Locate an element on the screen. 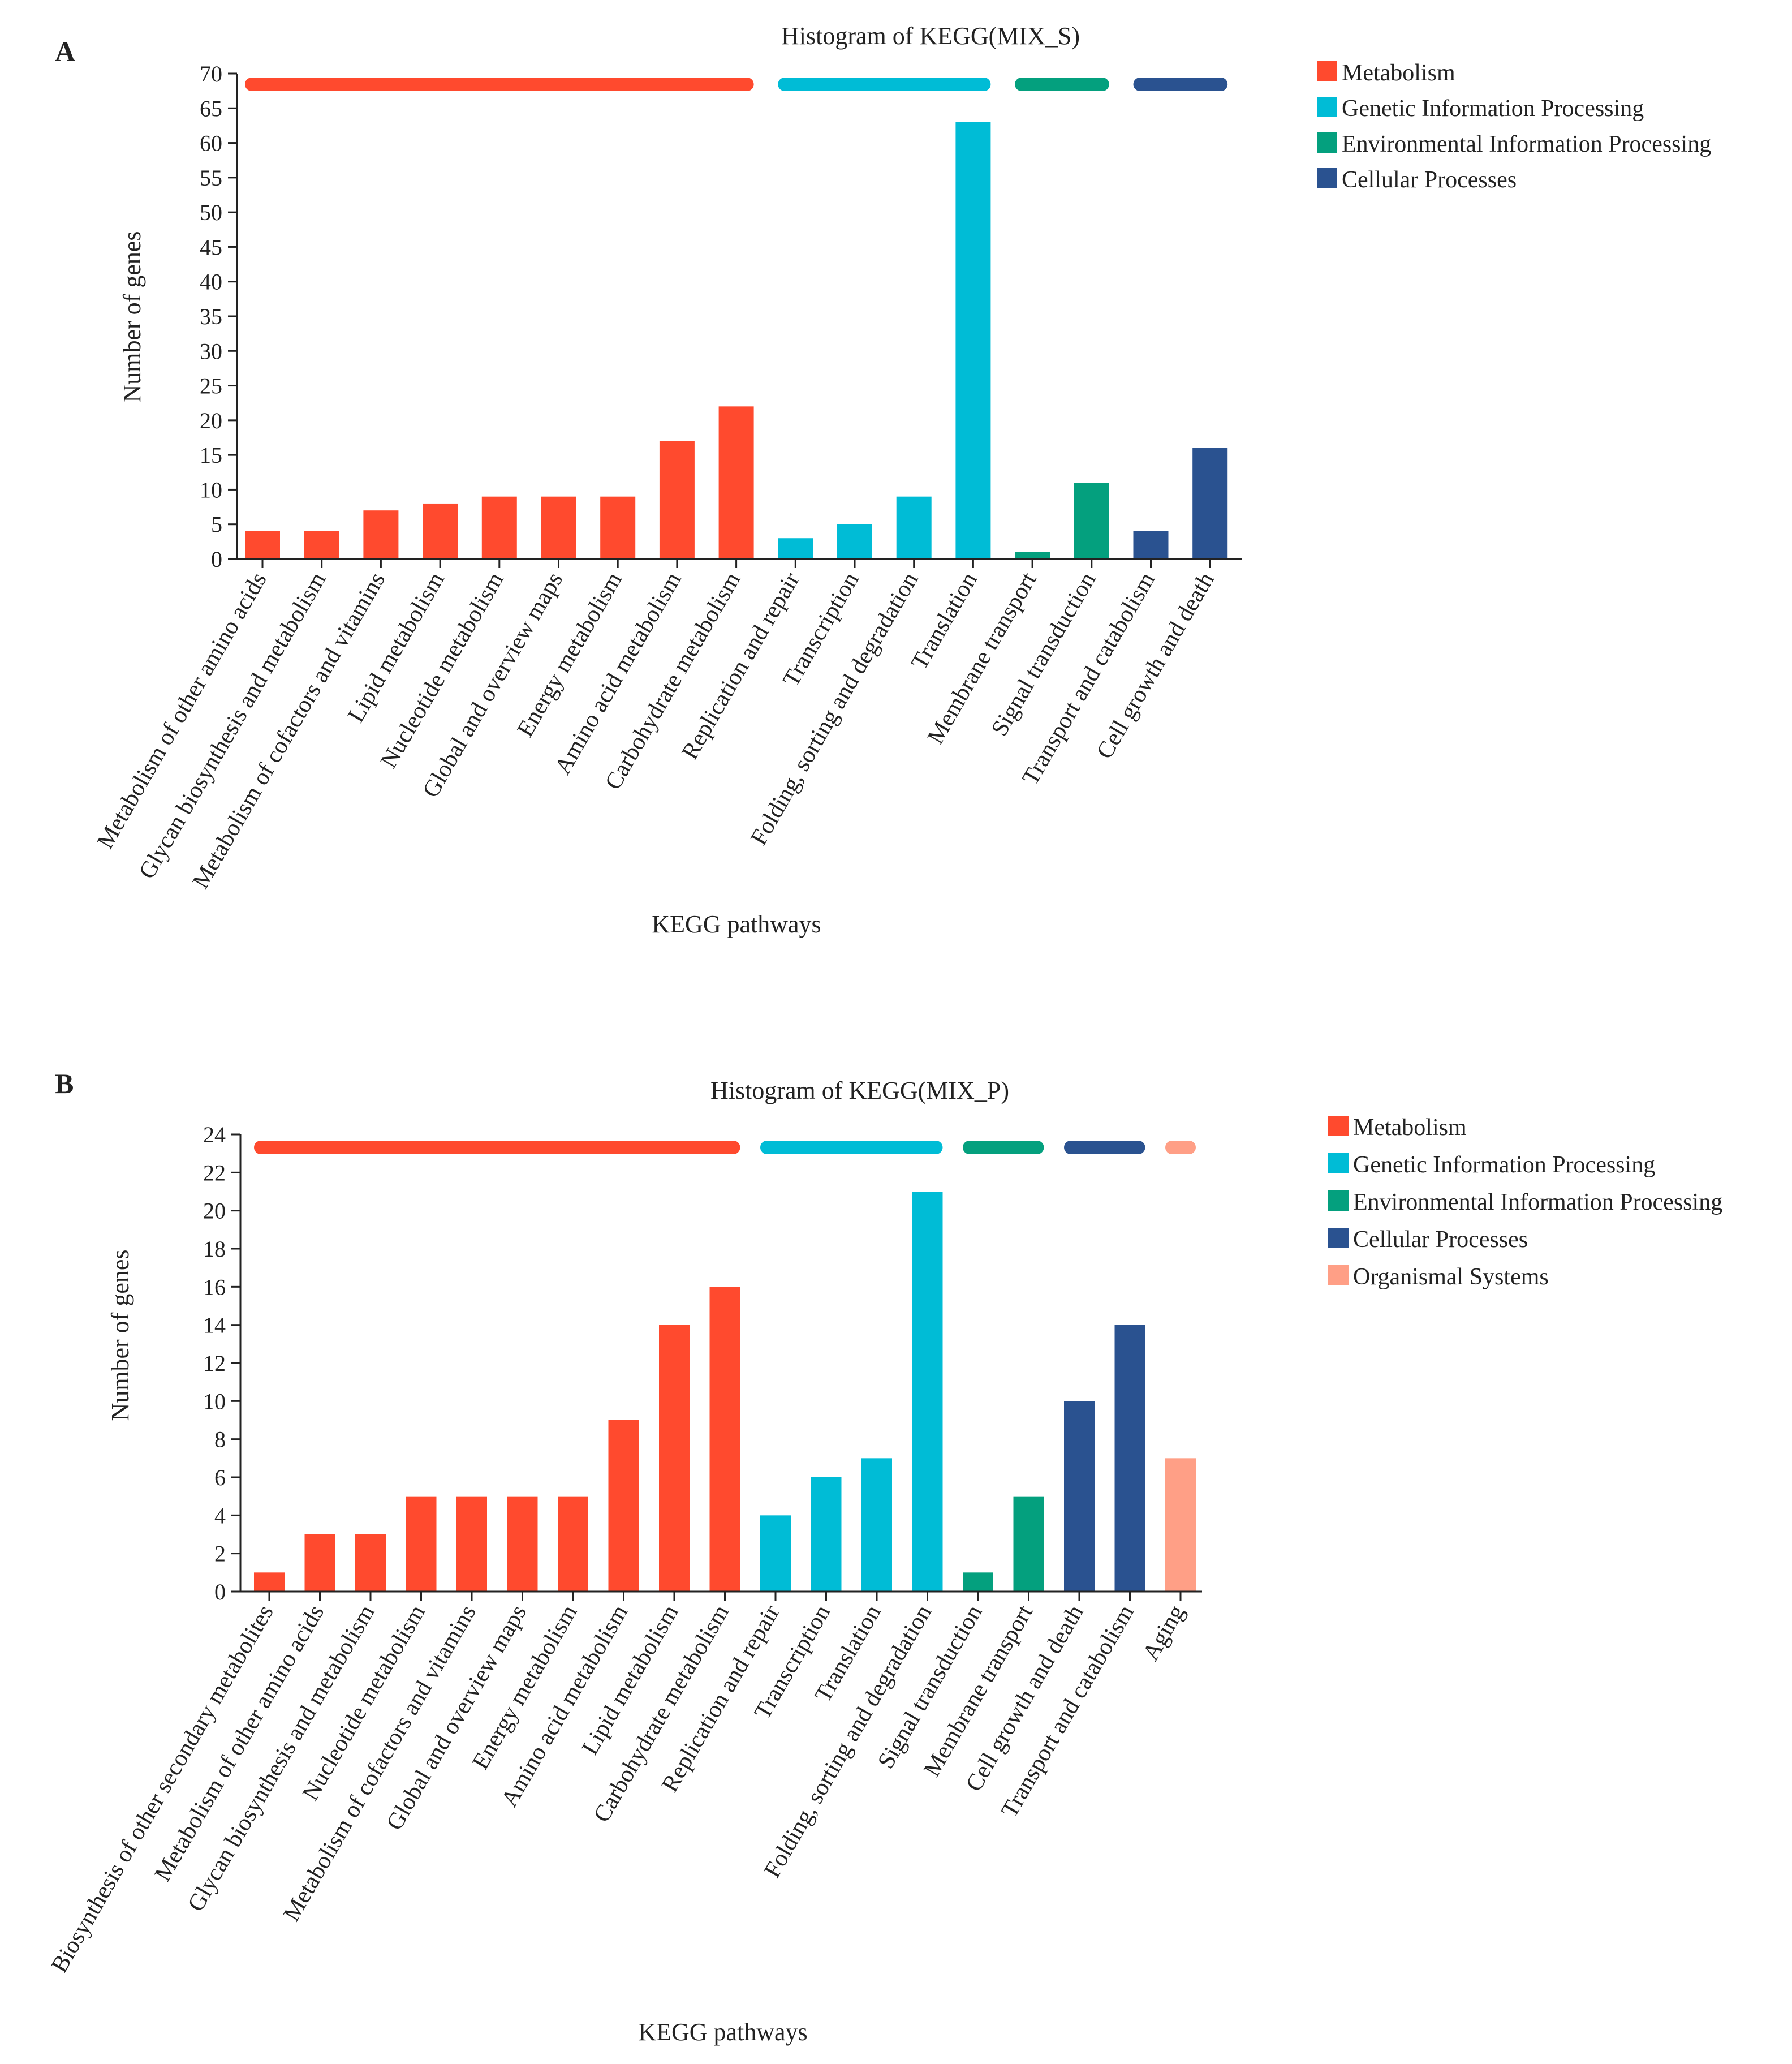 The width and height of the screenshot is (1792, 2064). chart-title-a: Histogram of KEGG(MIX_S) is located at coordinates (930, 36).